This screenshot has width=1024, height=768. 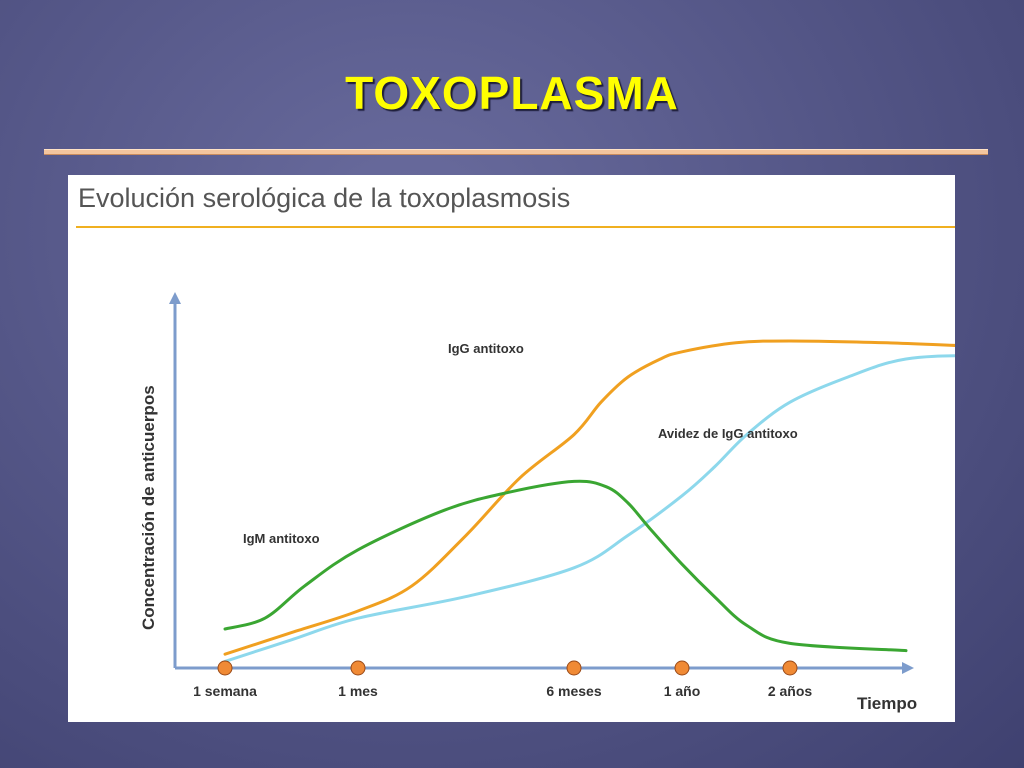 What do you see at coordinates (512, 93) in the screenshot?
I see `slide-title: TOXOPLASMA` at bounding box center [512, 93].